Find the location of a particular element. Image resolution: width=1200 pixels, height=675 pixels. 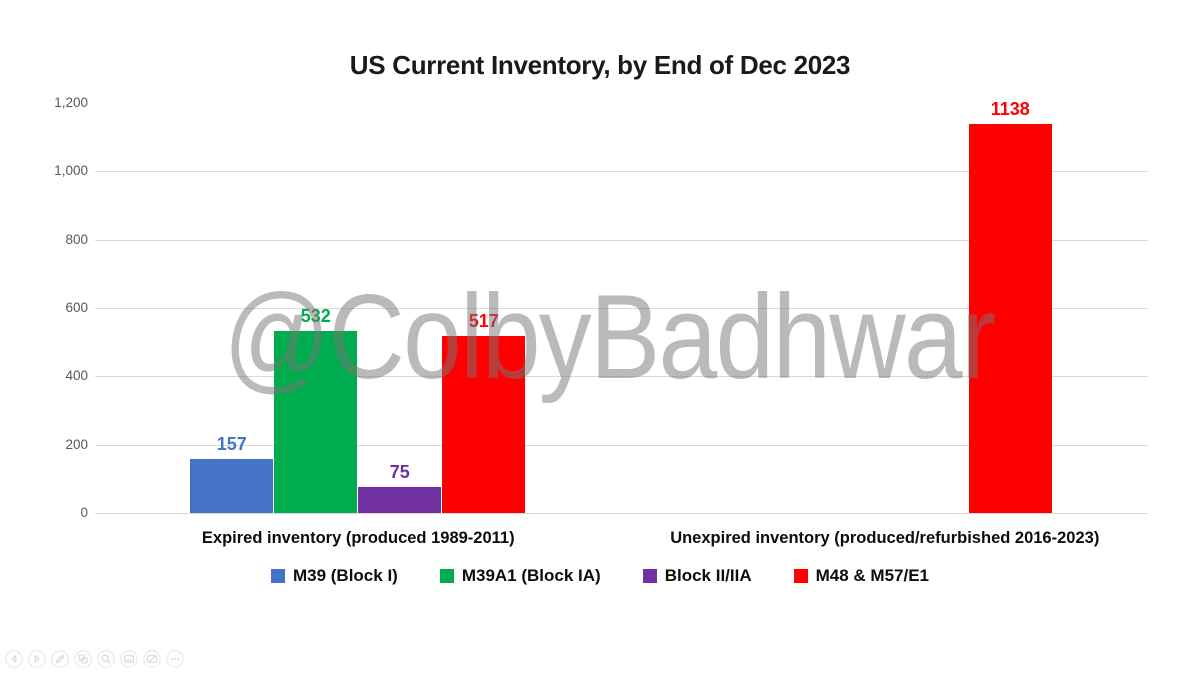

y-axis-tick-label: 1,200 is located at coordinates (71, 102).